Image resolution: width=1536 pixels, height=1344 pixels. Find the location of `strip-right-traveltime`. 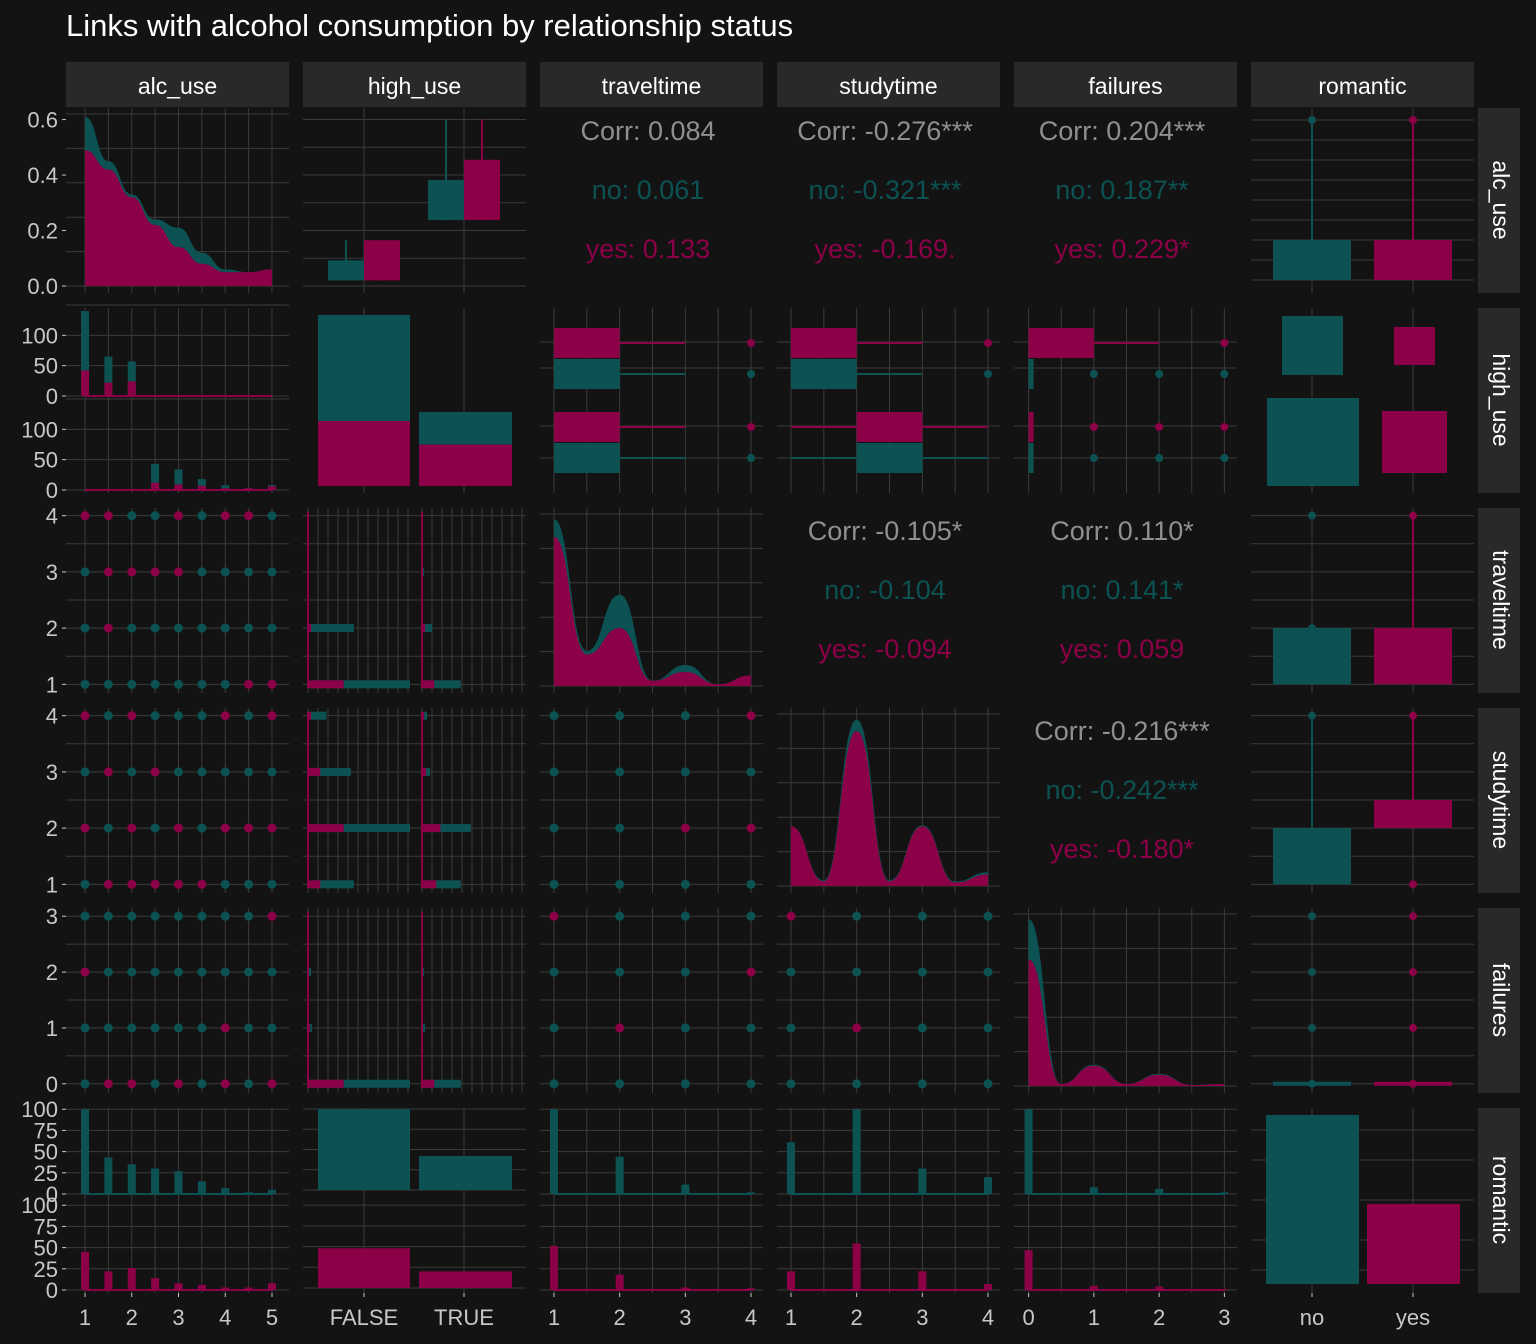

strip-right-traveltime is located at coordinates (1499, 600).